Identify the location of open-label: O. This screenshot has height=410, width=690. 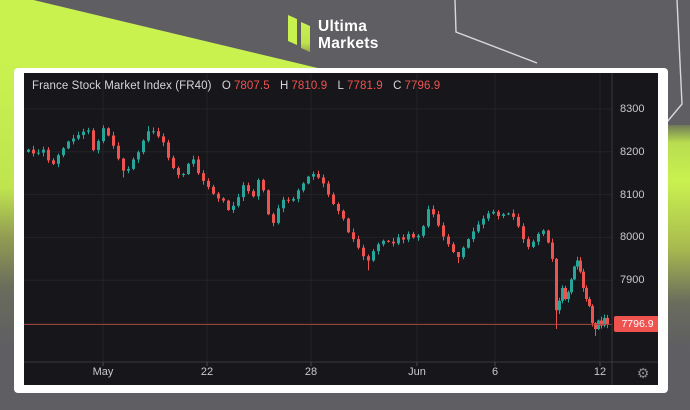
(226, 86).